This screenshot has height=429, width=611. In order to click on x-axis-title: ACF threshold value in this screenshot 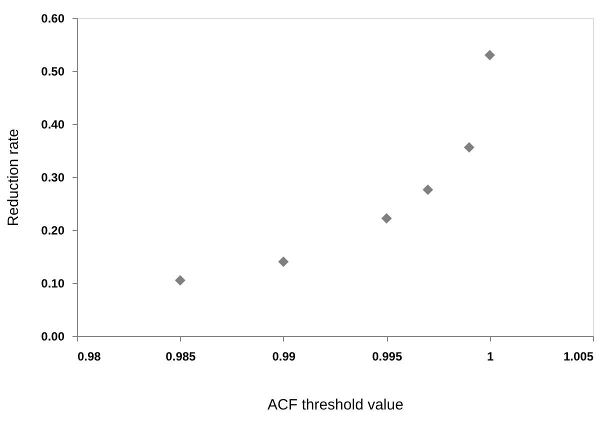, I will do `click(336, 405)`.